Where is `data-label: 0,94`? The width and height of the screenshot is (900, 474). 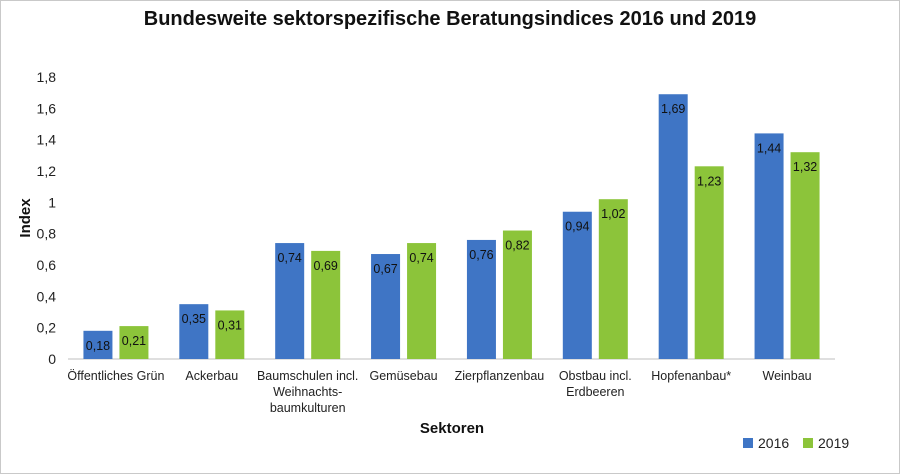
data-label: 0,94 is located at coordinates (577, 227).